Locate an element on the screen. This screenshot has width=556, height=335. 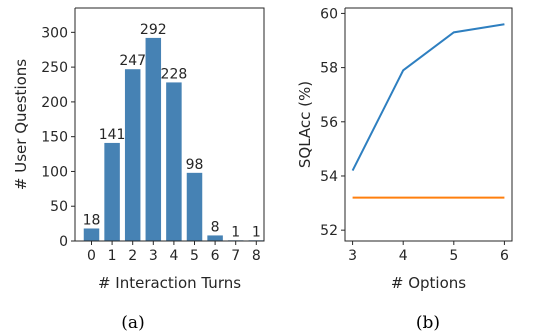
x-tick-label: 8 is located at coordinates (256, 256).